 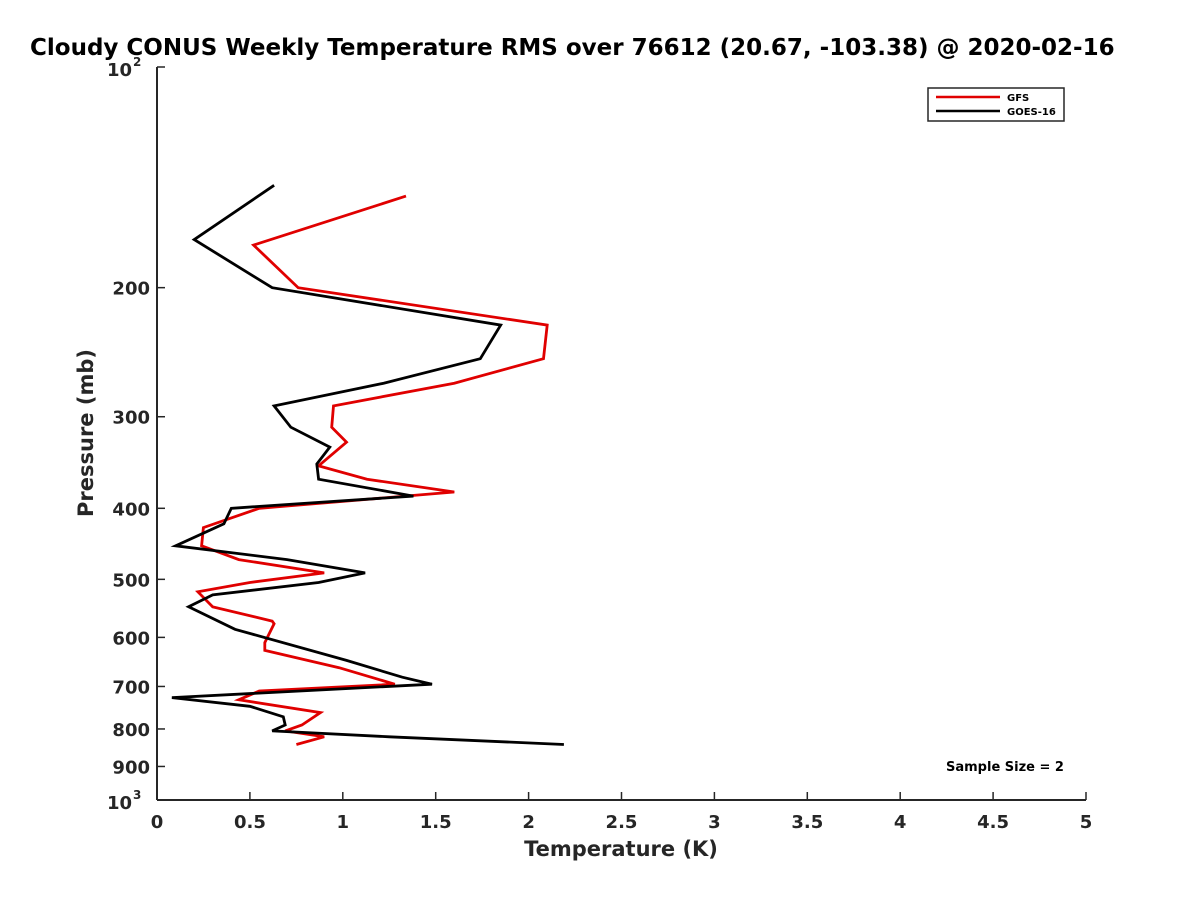 I want to click on legend-label-gfs: GFS, so click(x=1018, y=98).